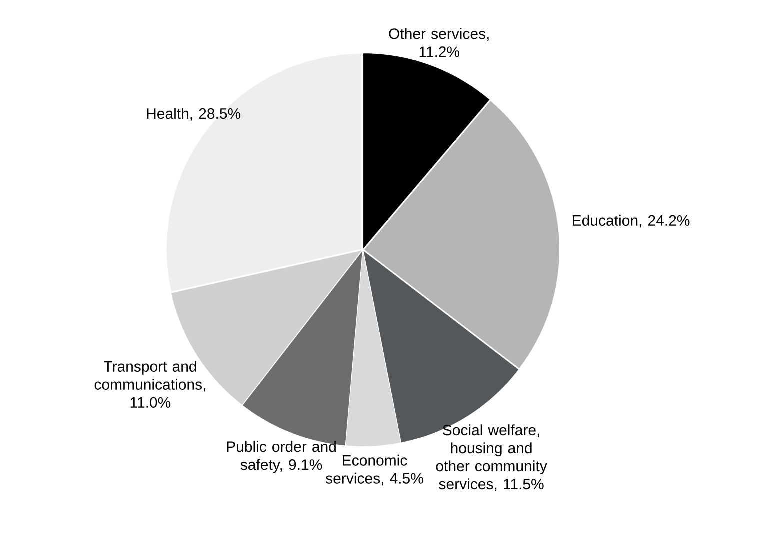 This screenshot has height=541, width=773. Describe the element at coordinates (631, 221) in the screenshot. I see `slice-label: Education, 24.2%` at that location.